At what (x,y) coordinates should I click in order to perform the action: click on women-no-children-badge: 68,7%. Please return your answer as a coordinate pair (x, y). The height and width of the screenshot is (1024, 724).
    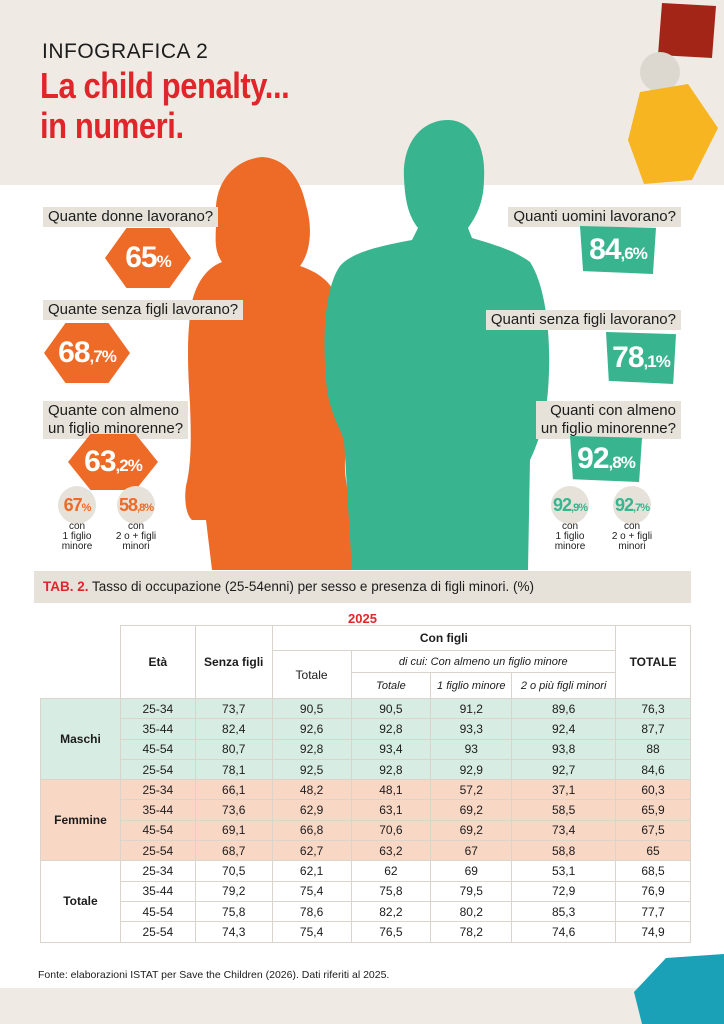
    Looking at the image, I should click on (87, 353).